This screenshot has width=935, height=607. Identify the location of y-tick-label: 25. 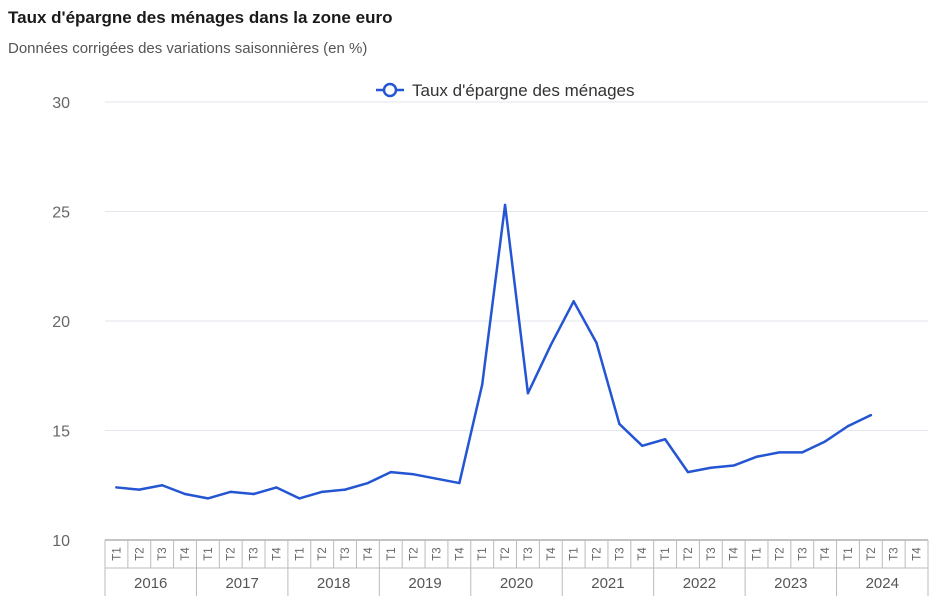
(61, 213).